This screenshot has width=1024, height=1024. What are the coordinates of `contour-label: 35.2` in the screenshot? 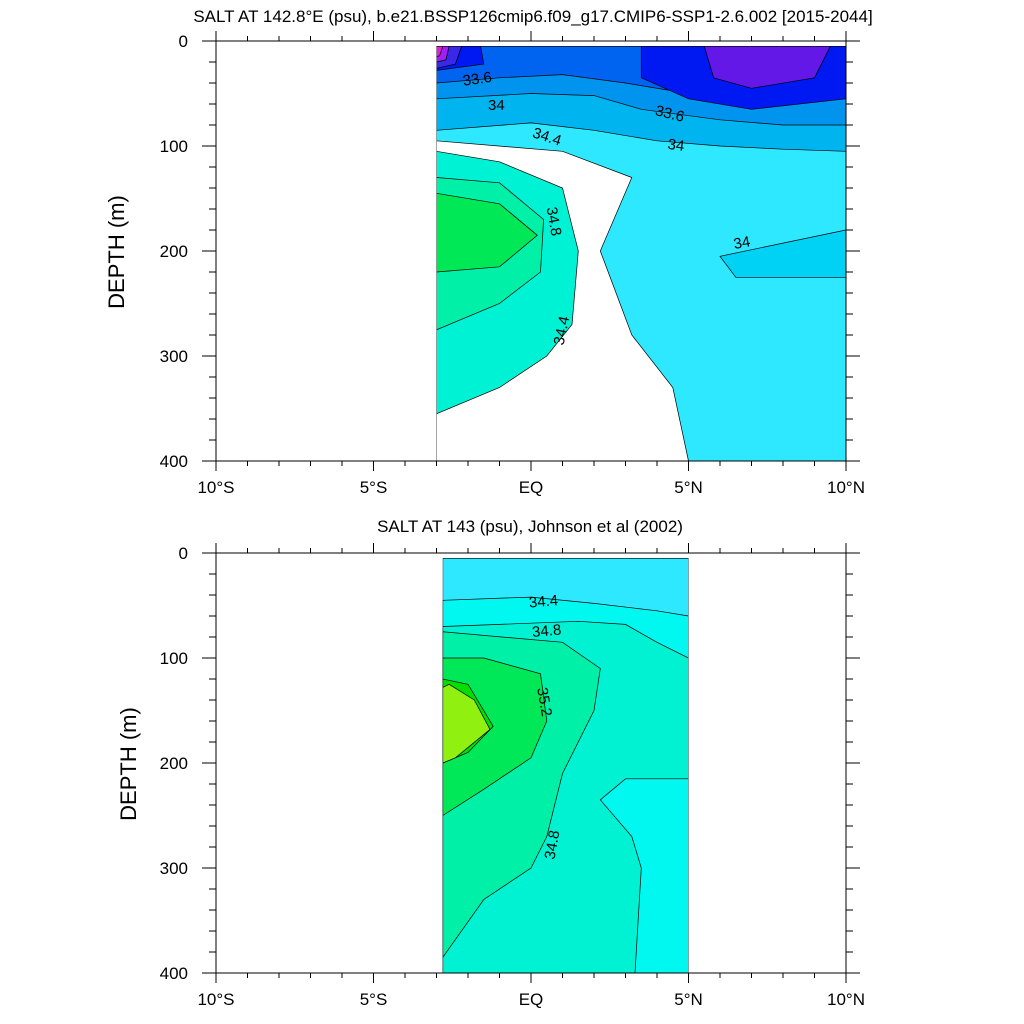 It's located at (544, 702).